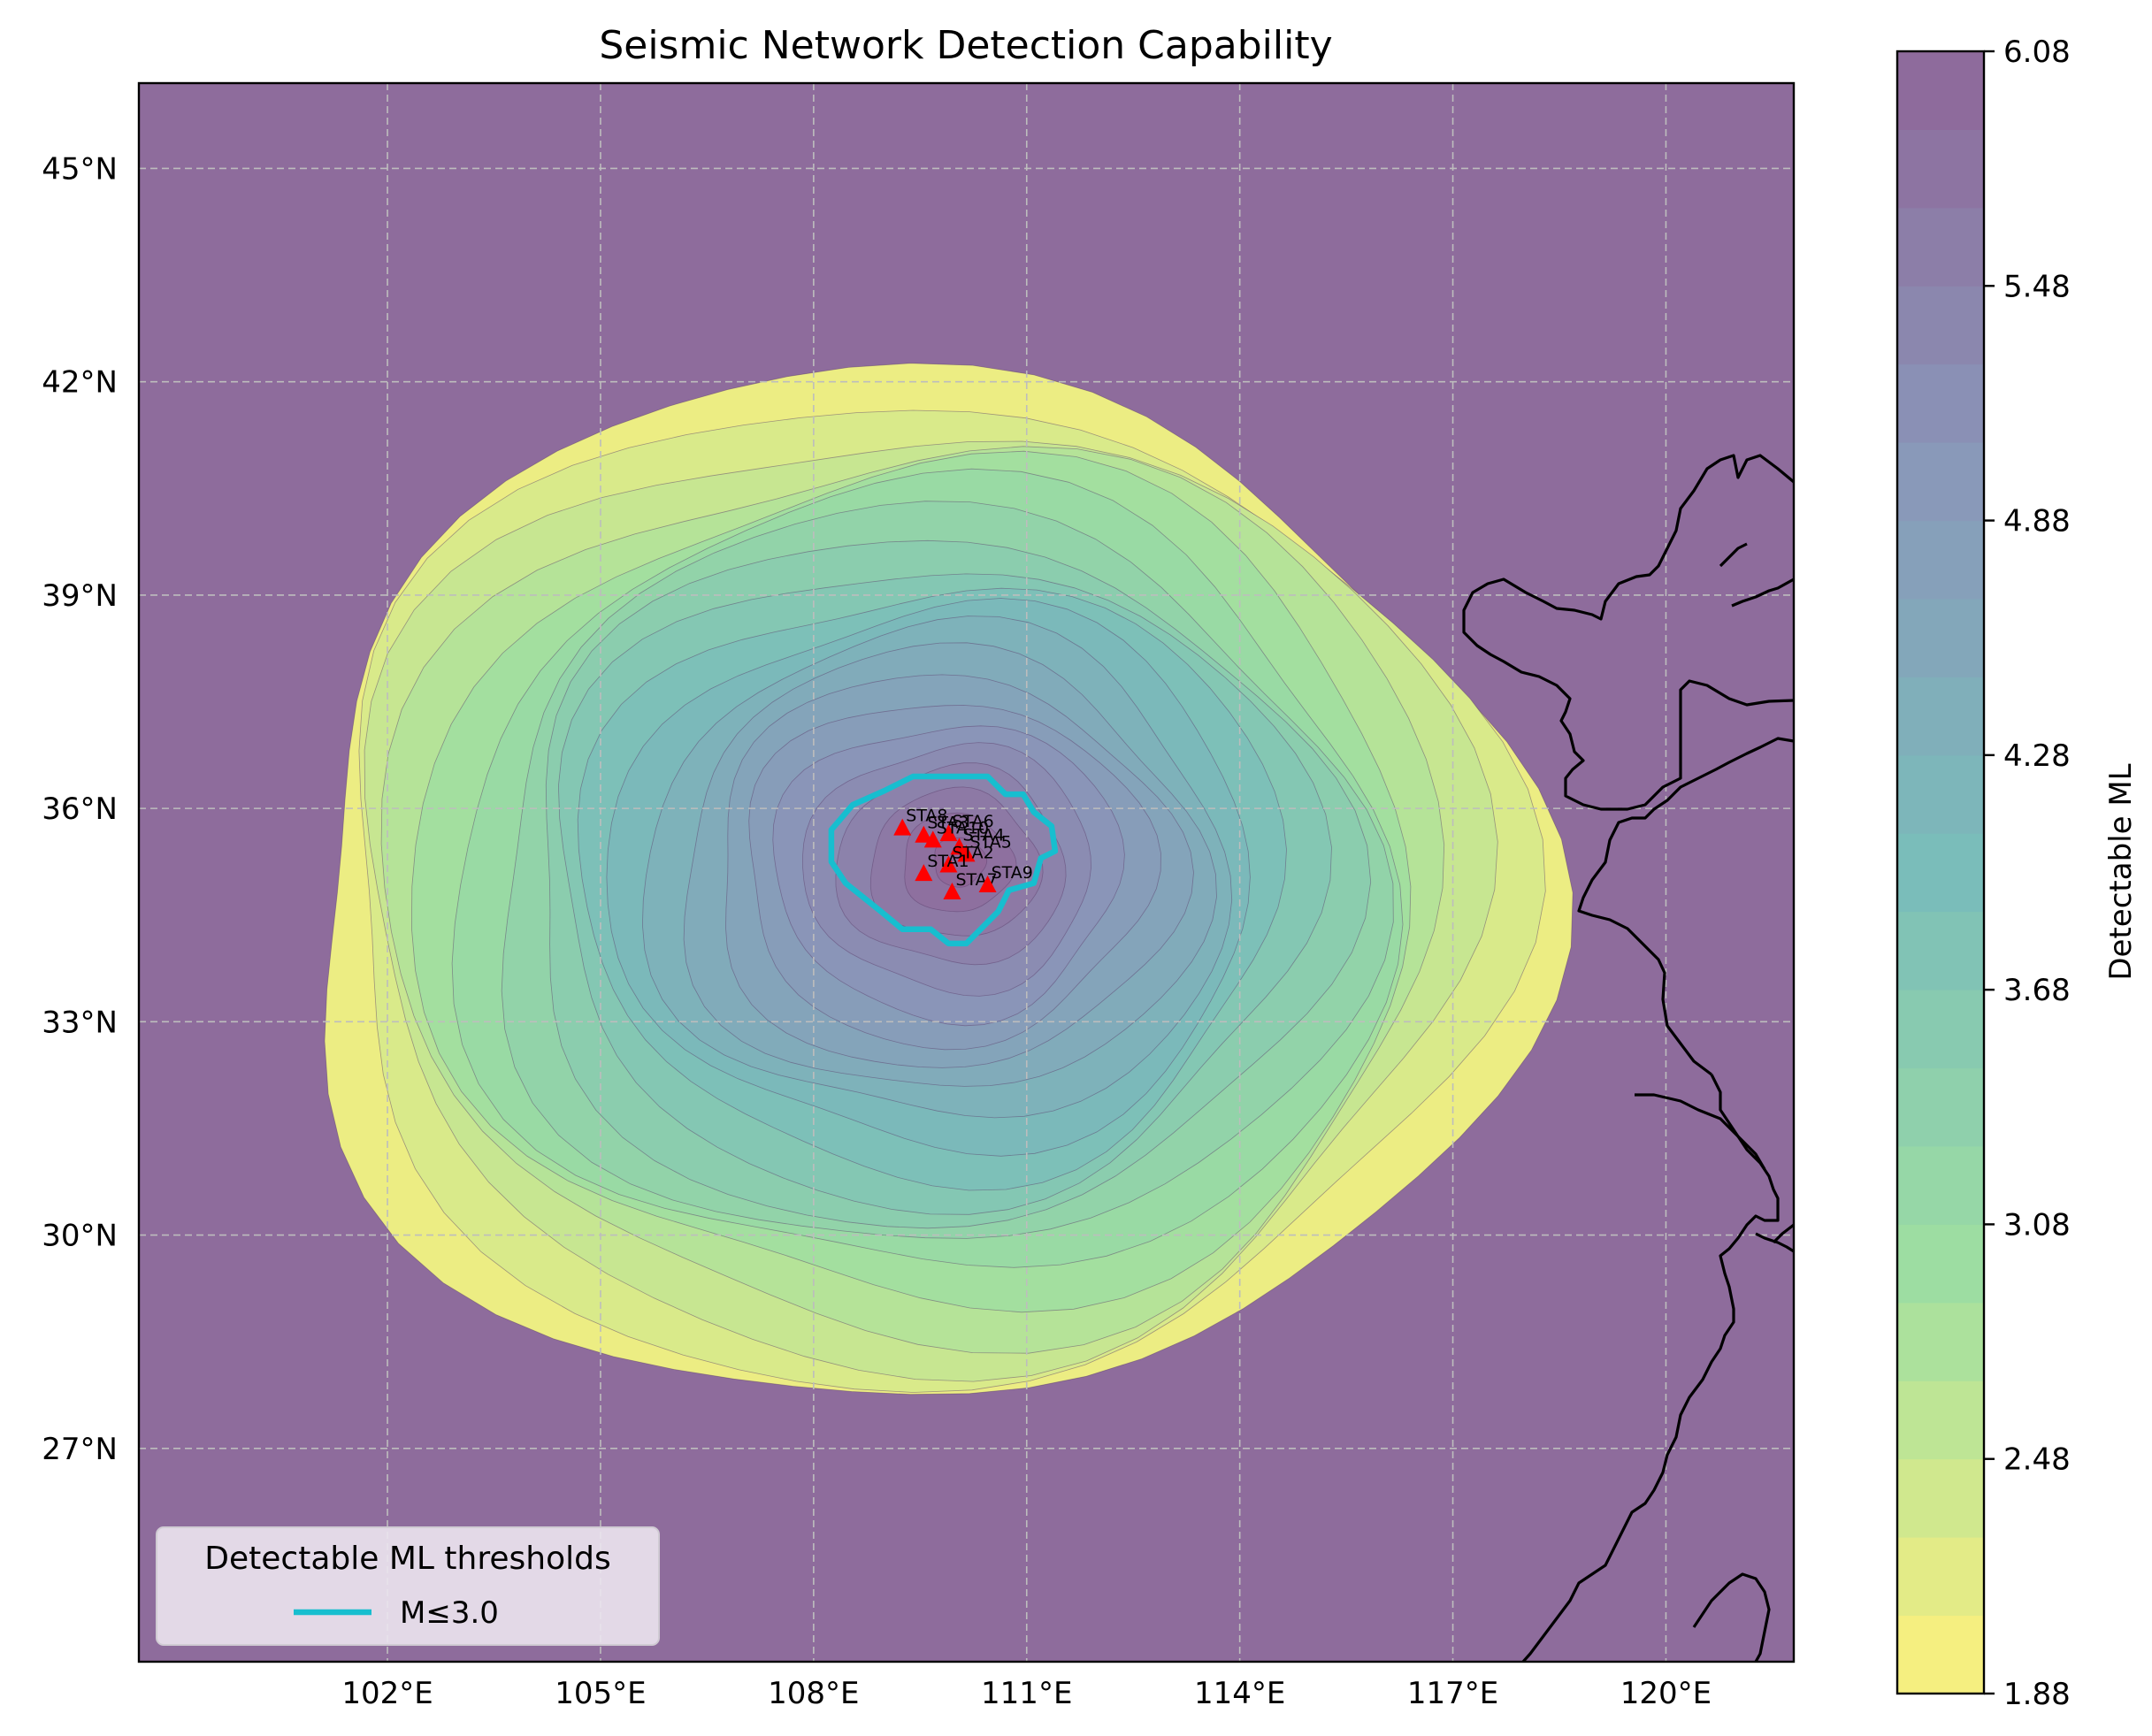 The height and width of the screenshot is (1736, 2152). I want to click on y-axis-ticks: 27°N 30°N 33°N 36°N 39°N 42°N 45°N, so click(80, 808).